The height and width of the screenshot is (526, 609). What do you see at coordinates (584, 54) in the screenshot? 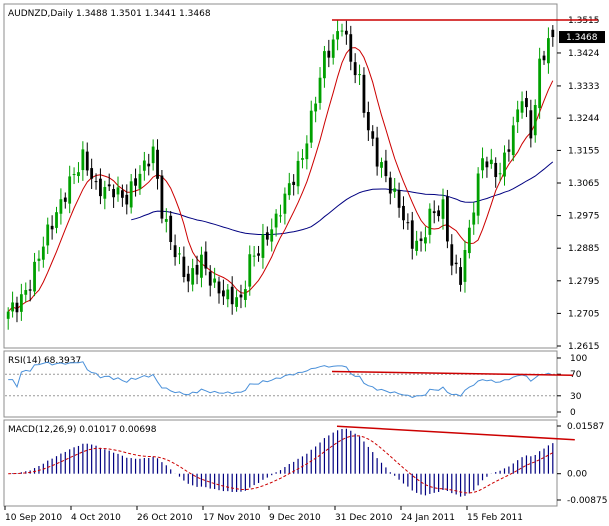
I see `price-tick-label: 1.3424` at bounding box center [584, 54].